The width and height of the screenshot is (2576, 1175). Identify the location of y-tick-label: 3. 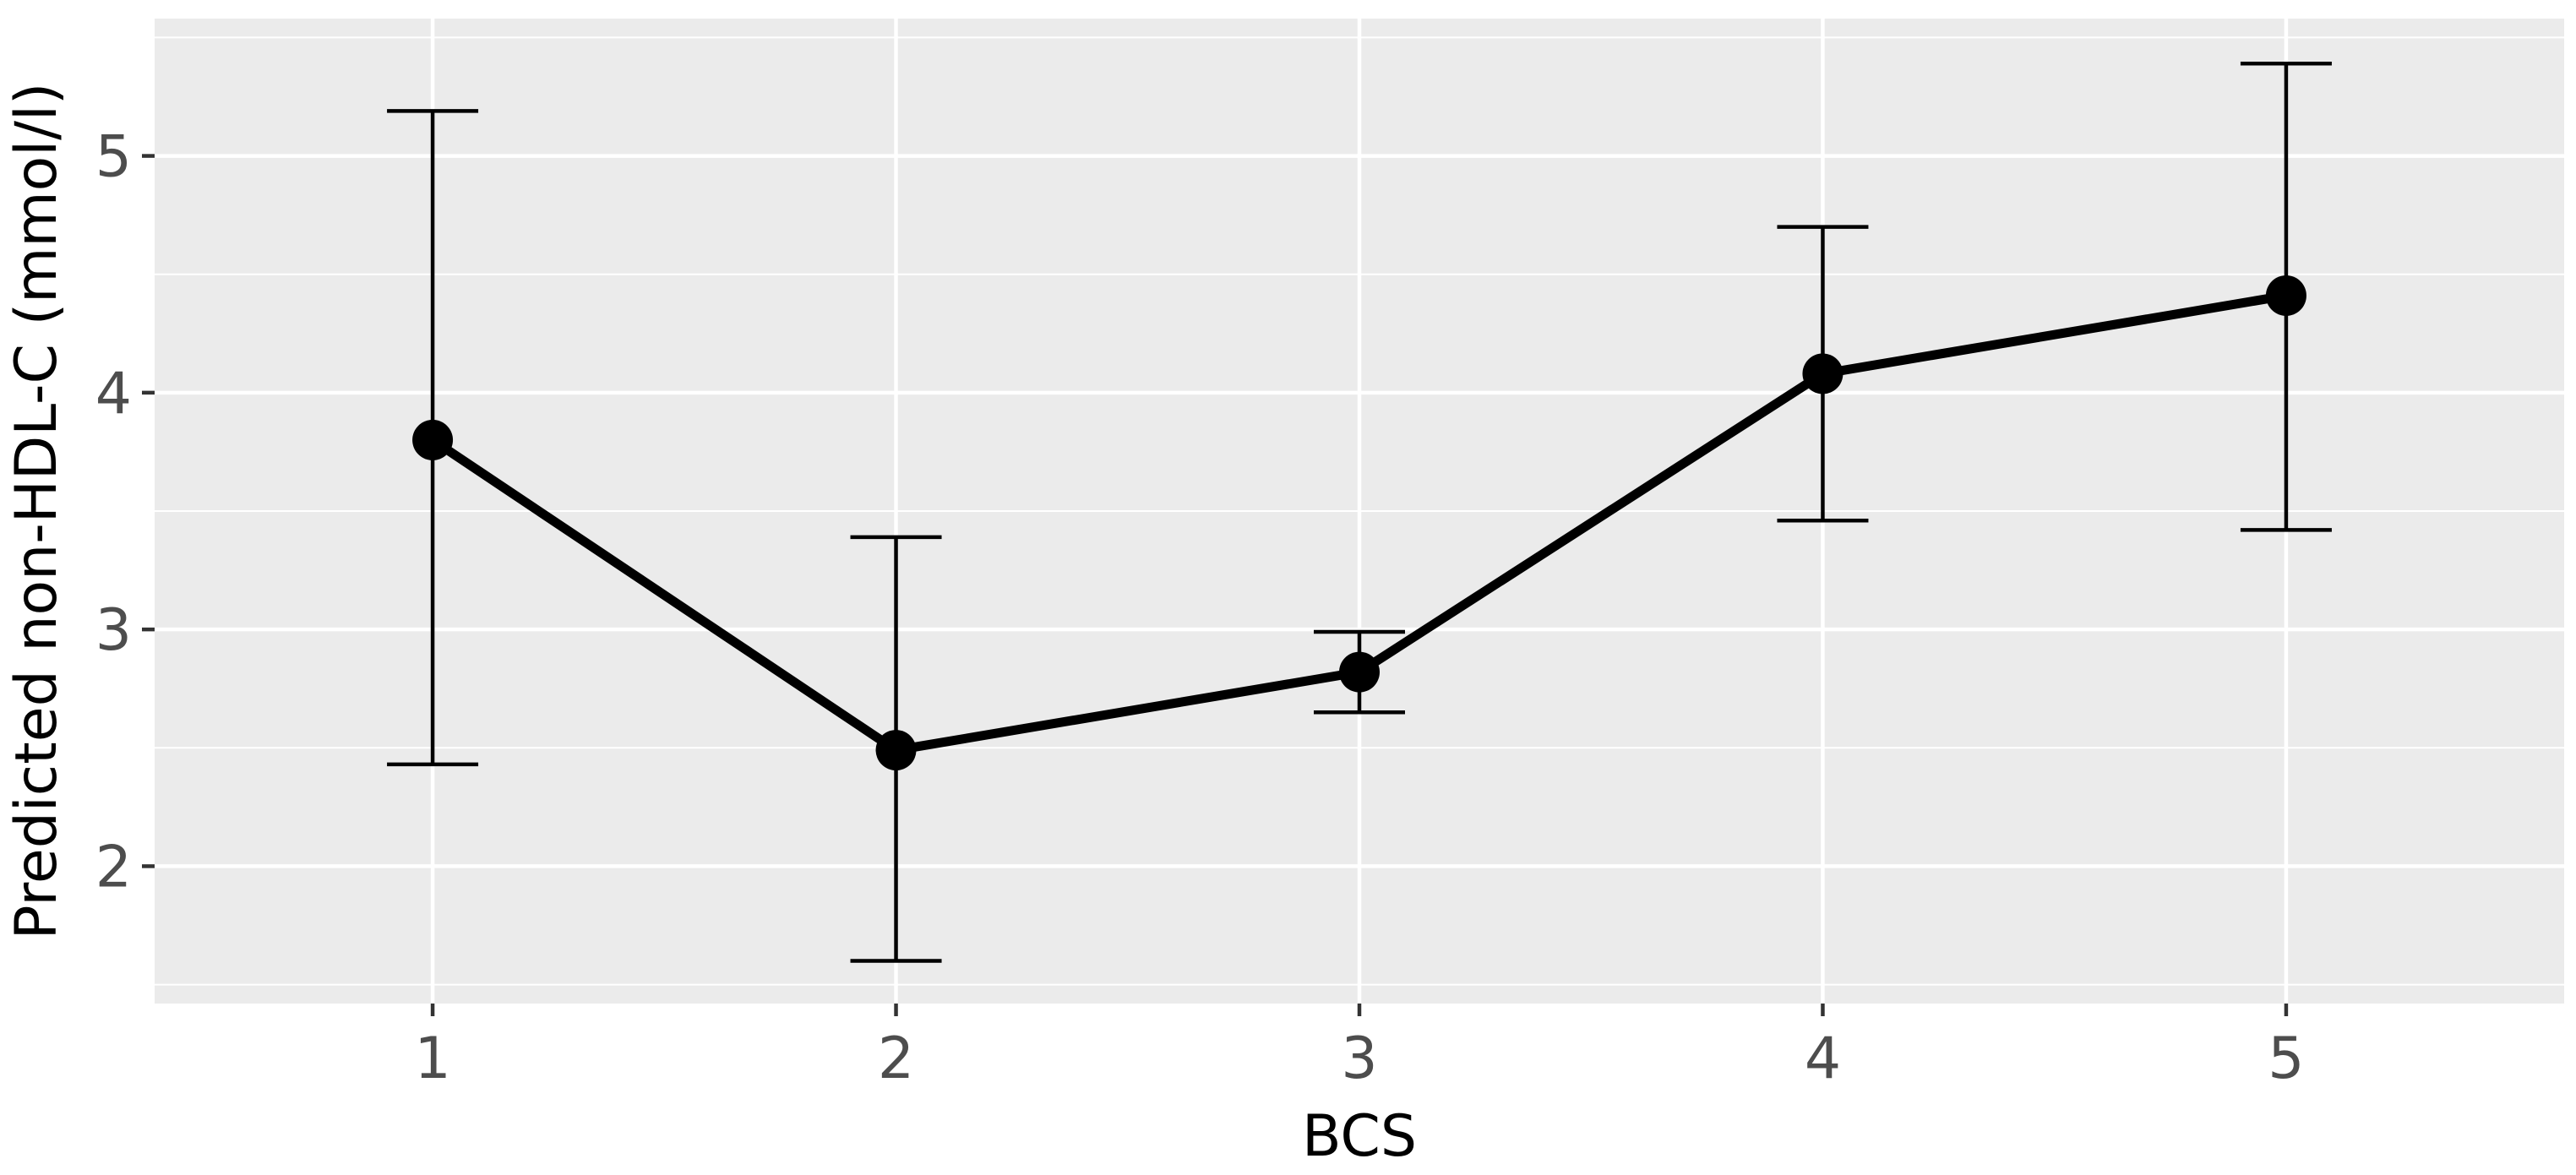
(114, 630).